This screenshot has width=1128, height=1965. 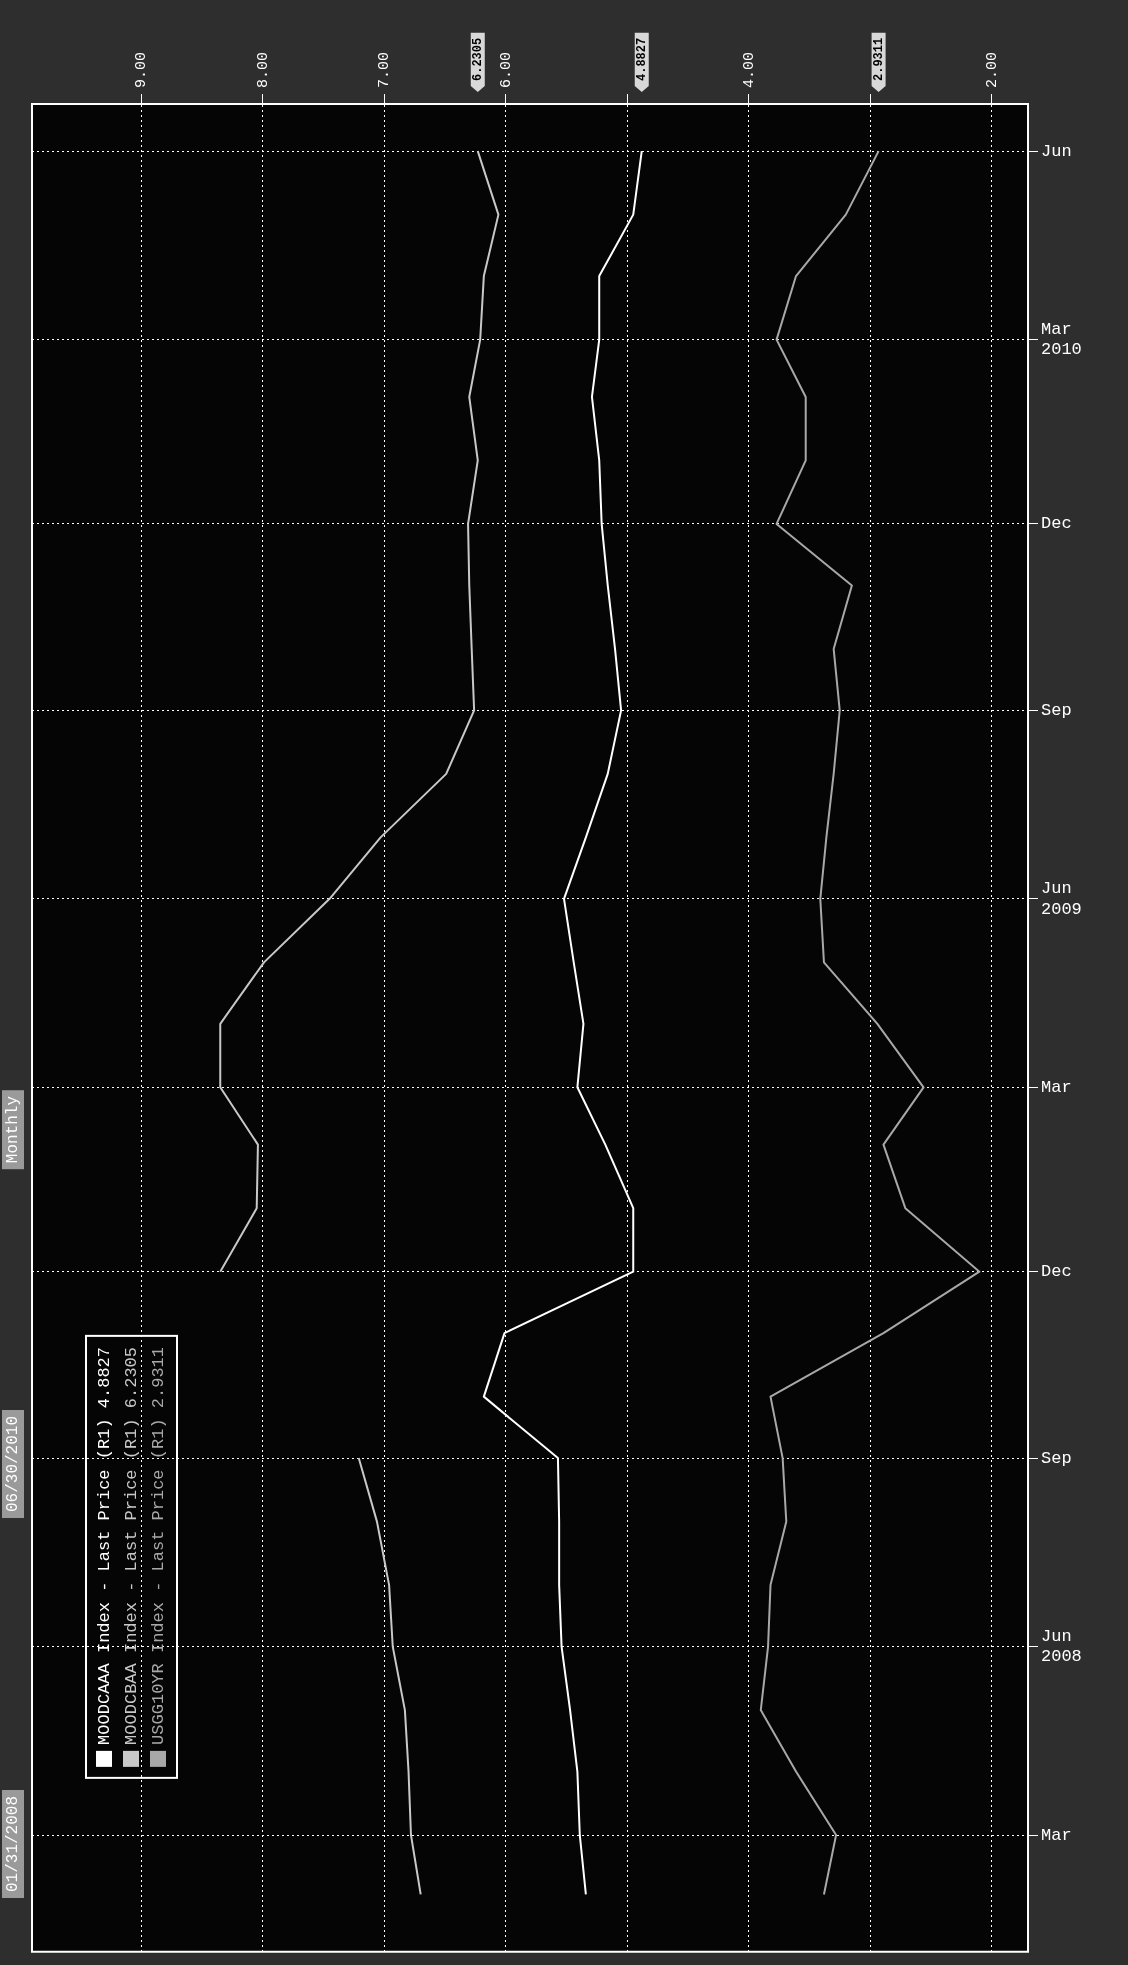 I want to click on x-tick-label: 4.00, so click(x=749, y=69).